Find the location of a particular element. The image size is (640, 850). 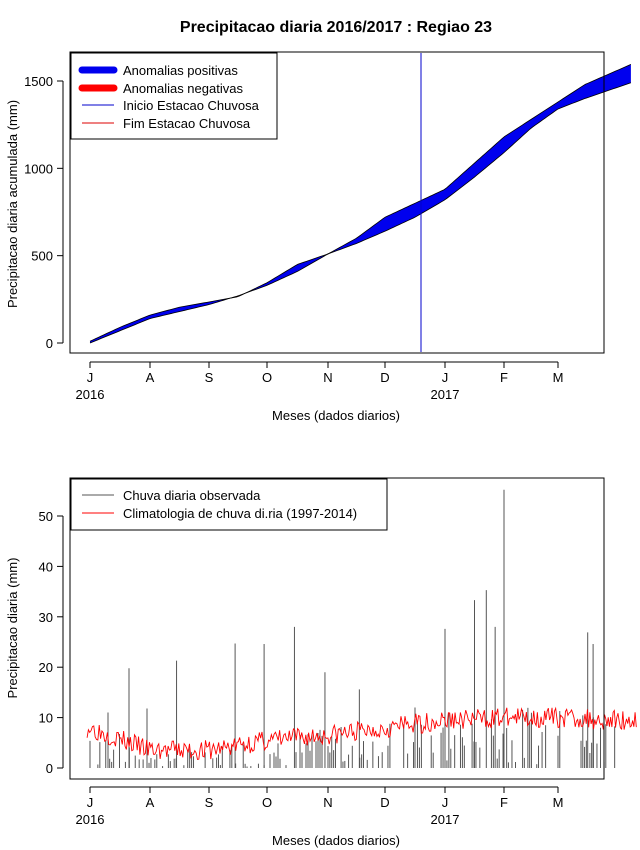

top-x-tick-label: N is located at coordinates (327, 377).